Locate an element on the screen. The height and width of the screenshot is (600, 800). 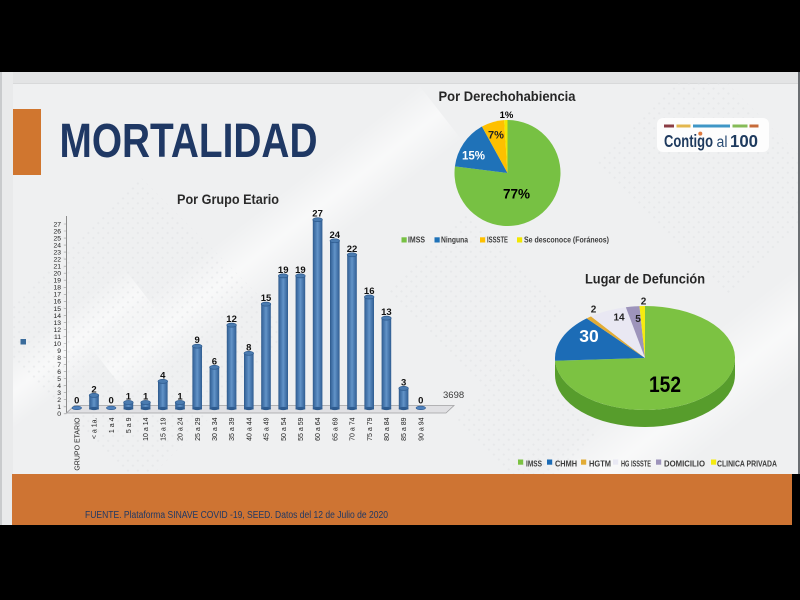
svg-text: 21 is located at coordinates (57, 267).